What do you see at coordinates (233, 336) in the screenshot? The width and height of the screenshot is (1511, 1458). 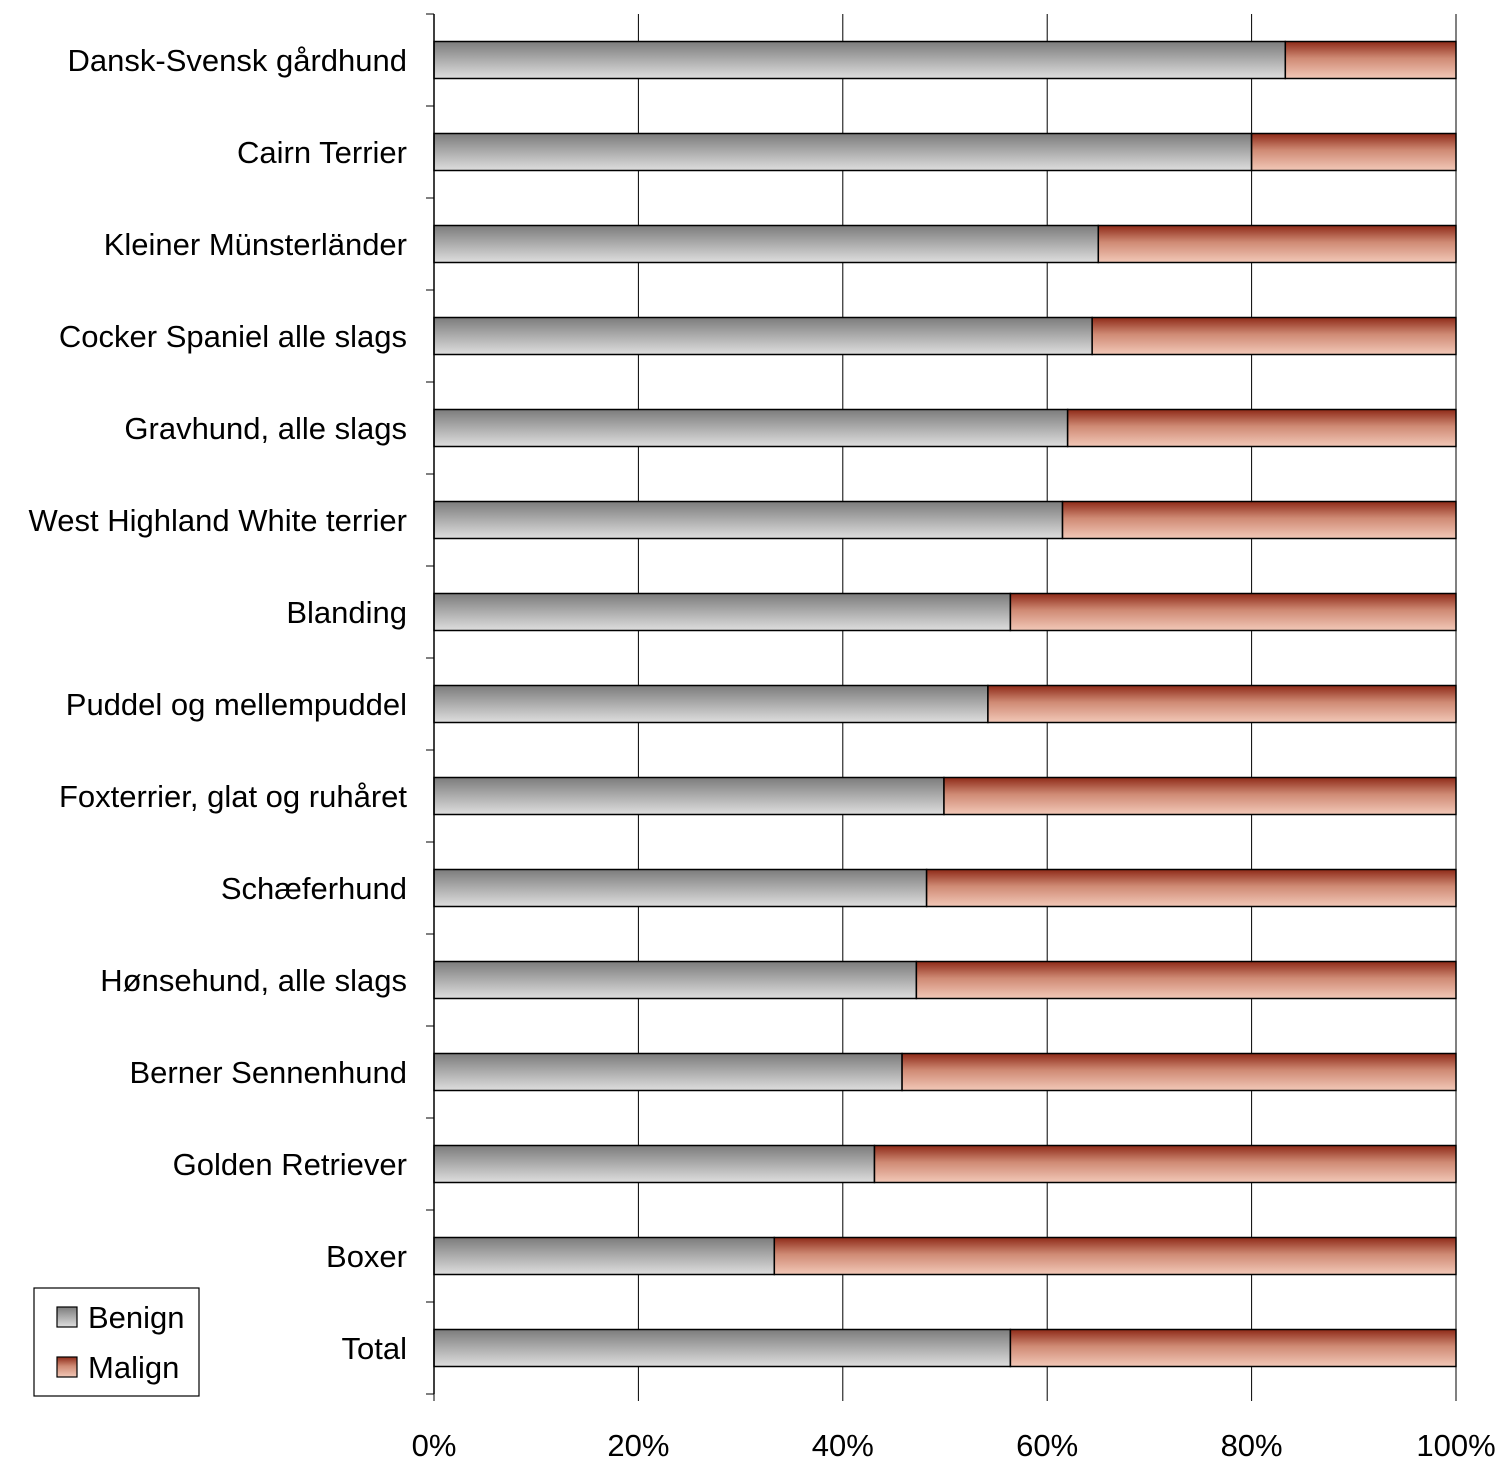 I see `category-label: Cocker Spaniel alle slags` at bounding box center [233, 336].